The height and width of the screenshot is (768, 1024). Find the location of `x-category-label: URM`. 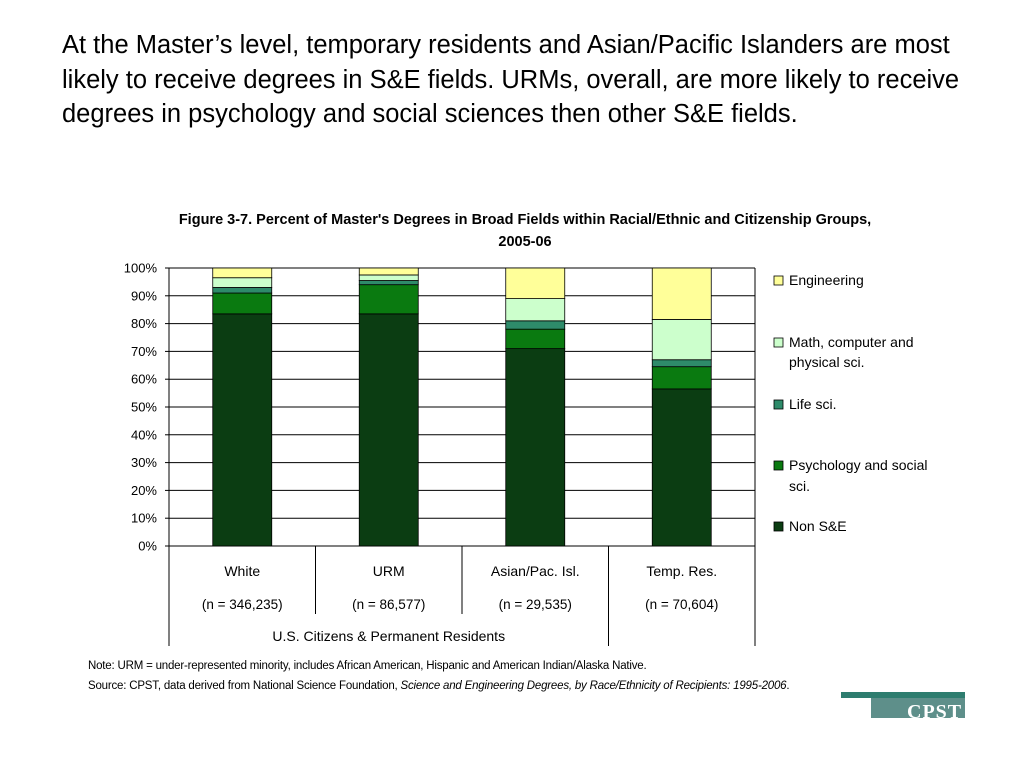

x-category-label: URM is located at coordinates (389, 571).